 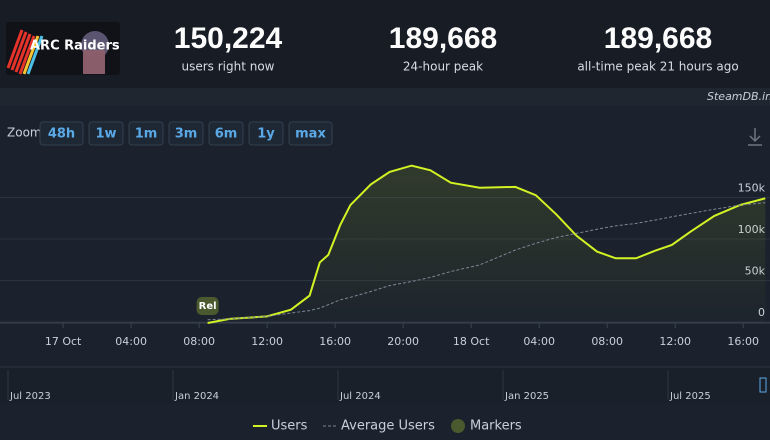 I want to click on x-tick-label: 18 Oct, so click(x=471, y=341).